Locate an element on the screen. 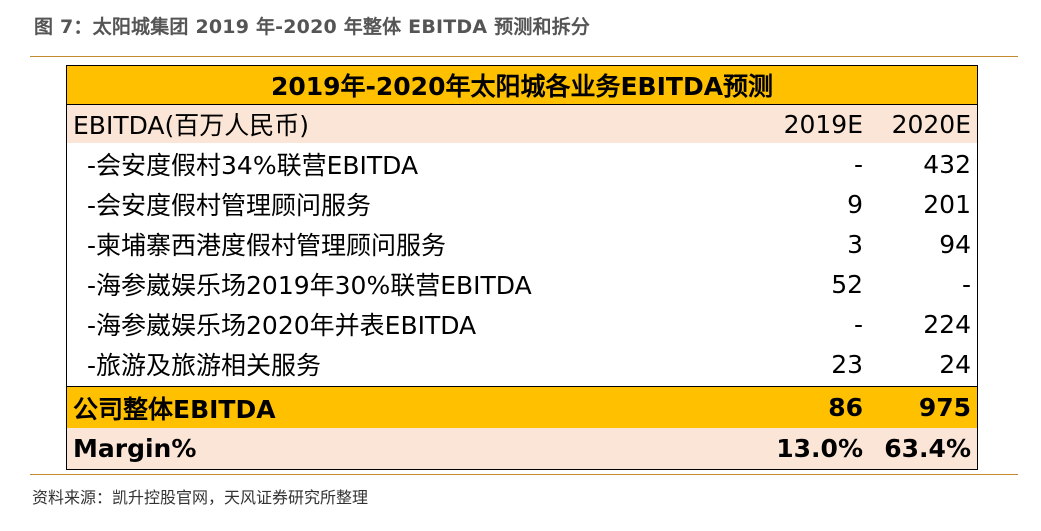  margin-label: Margin% is located at coordinates (135, 448).